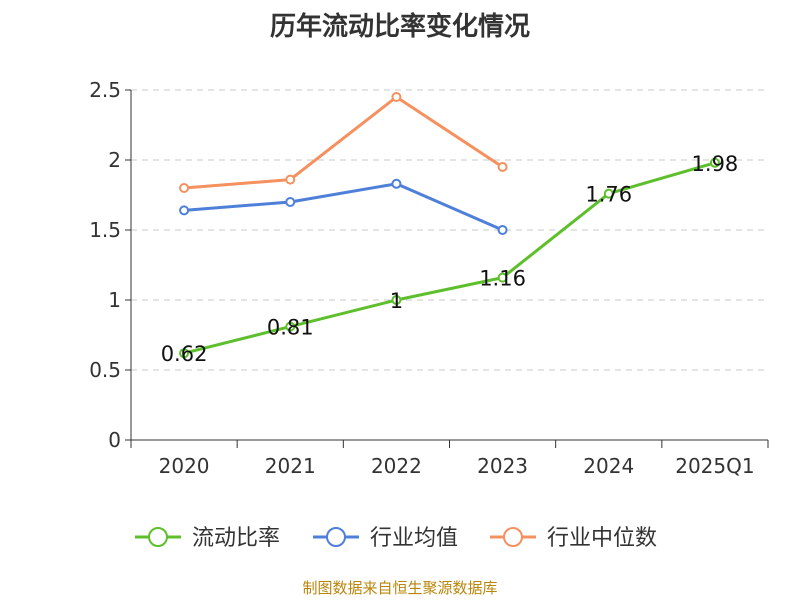  What do you see at coordinates (602, 538) in the screenshot?
I see `legend-label: 行业中位数` at bounding box center [602, 538].